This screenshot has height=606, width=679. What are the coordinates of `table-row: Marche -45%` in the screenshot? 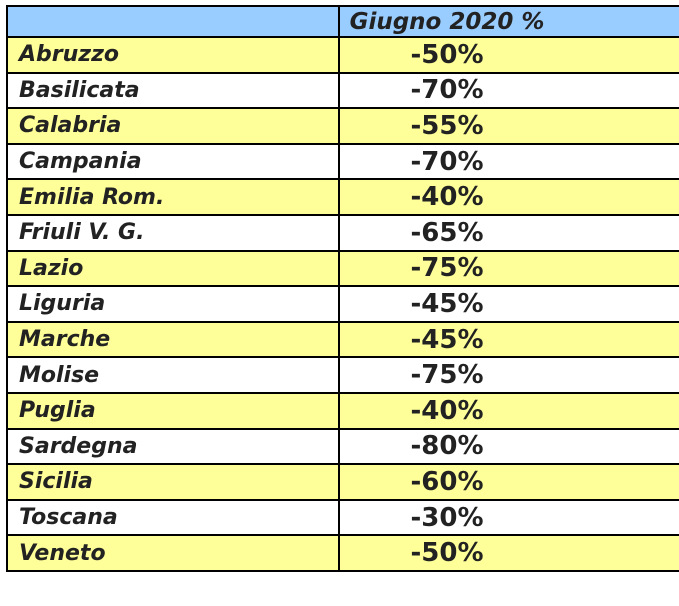 It's located at (342, 339).